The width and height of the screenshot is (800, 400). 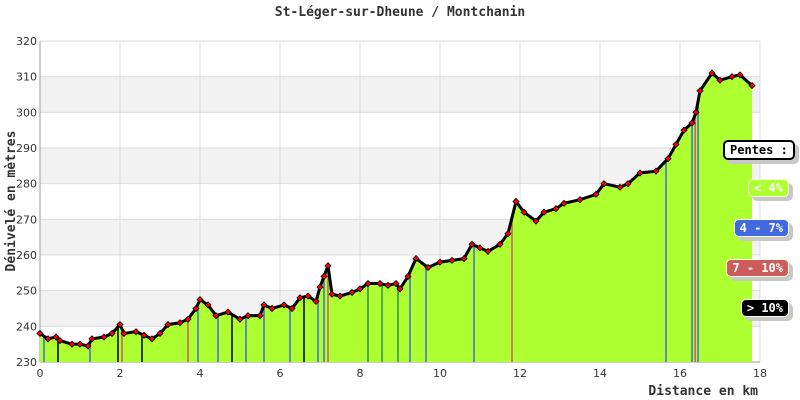 What do you see at coordinates (703, 391) in the screenshot?
I see `x-axis-label: Distance en km` at bounding box center [703, 391].